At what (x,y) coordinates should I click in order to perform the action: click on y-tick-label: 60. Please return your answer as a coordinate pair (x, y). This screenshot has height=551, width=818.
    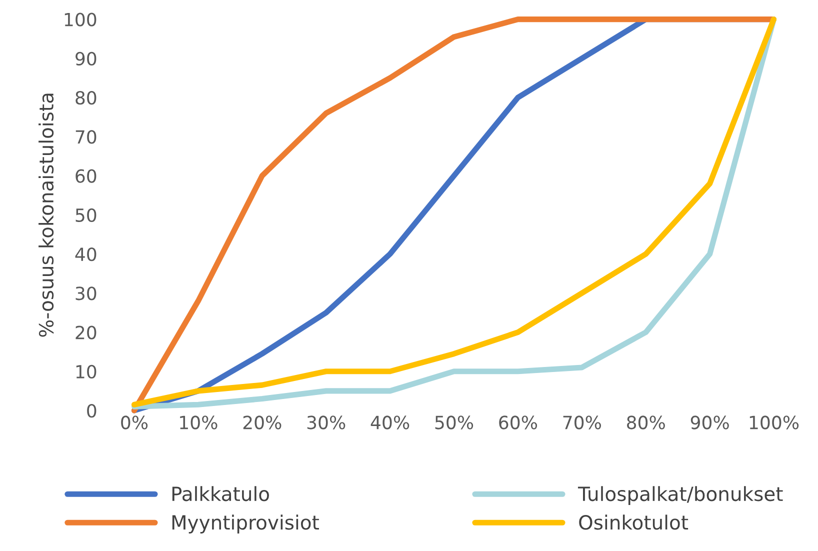
    Looking at the image, I should click on (86, 176).